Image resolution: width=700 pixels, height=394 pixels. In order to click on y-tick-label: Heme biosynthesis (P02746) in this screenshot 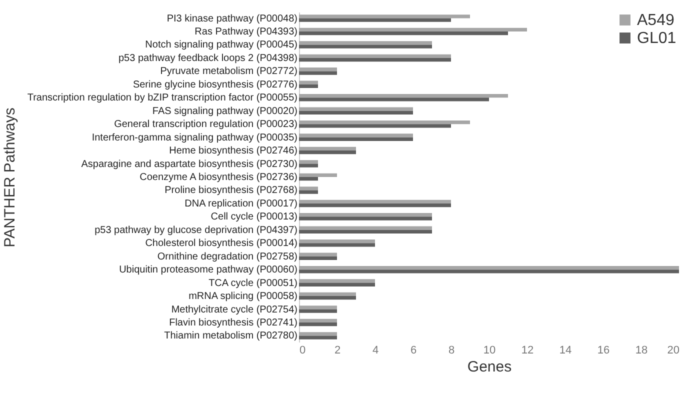, I will do `click(233, 151)`.